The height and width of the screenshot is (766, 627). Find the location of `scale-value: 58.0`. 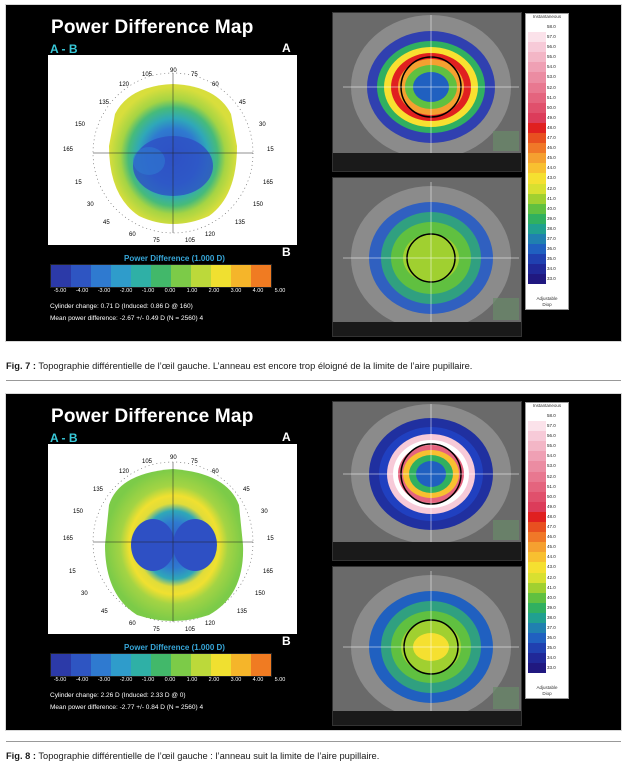

scale-value: 58.0 is located at coordinates (551, 415).